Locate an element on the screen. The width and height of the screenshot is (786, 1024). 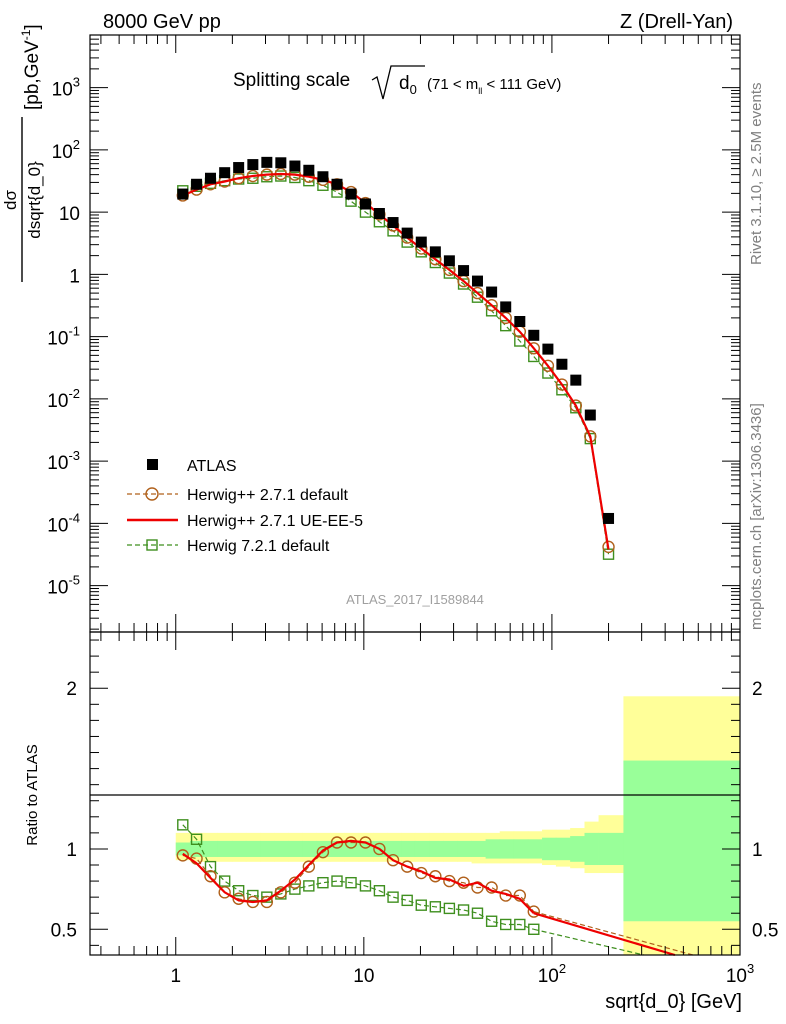
main-y-tick-label: 1 is located at coordinates (74, 276).